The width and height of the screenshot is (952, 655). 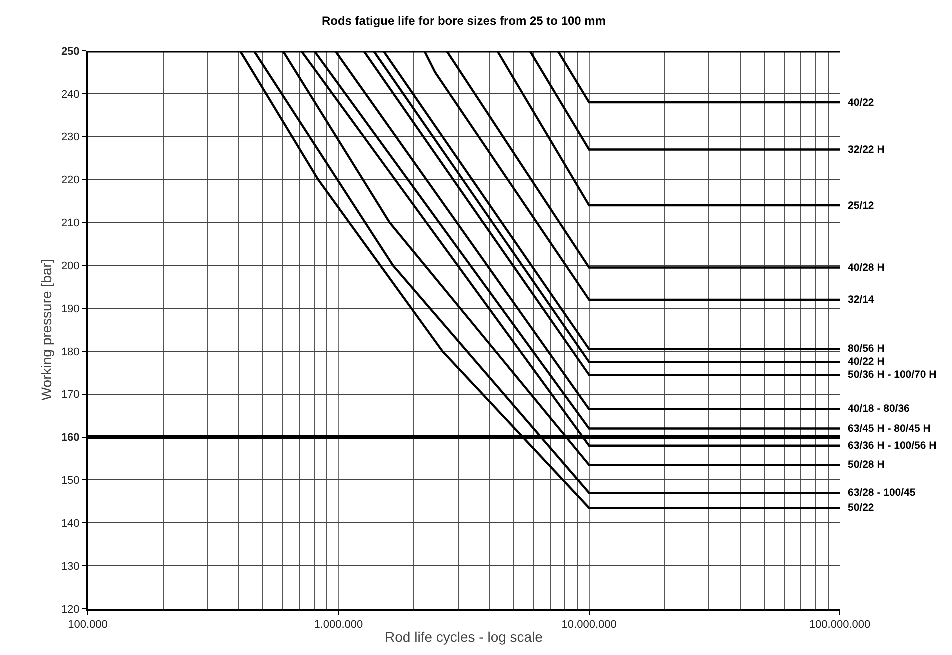 What do you see at coordinates (840, 625) in the screenshot?
I see `x-tick-label: 100.000.000` at bounding box center [840, 625].